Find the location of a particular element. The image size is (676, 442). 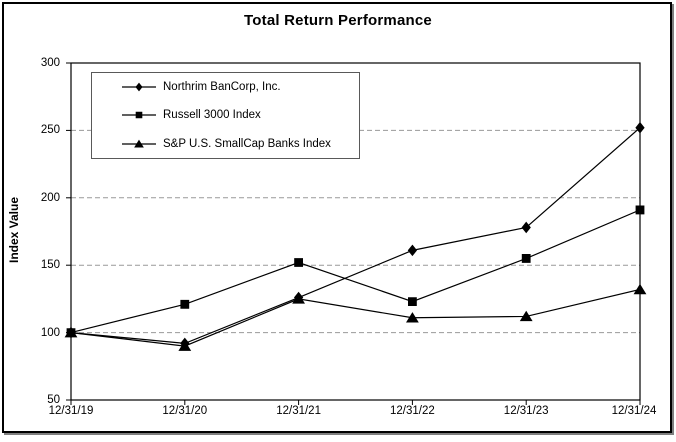

y-axis-tick-label: 250 is located at coordinates (50, 130).